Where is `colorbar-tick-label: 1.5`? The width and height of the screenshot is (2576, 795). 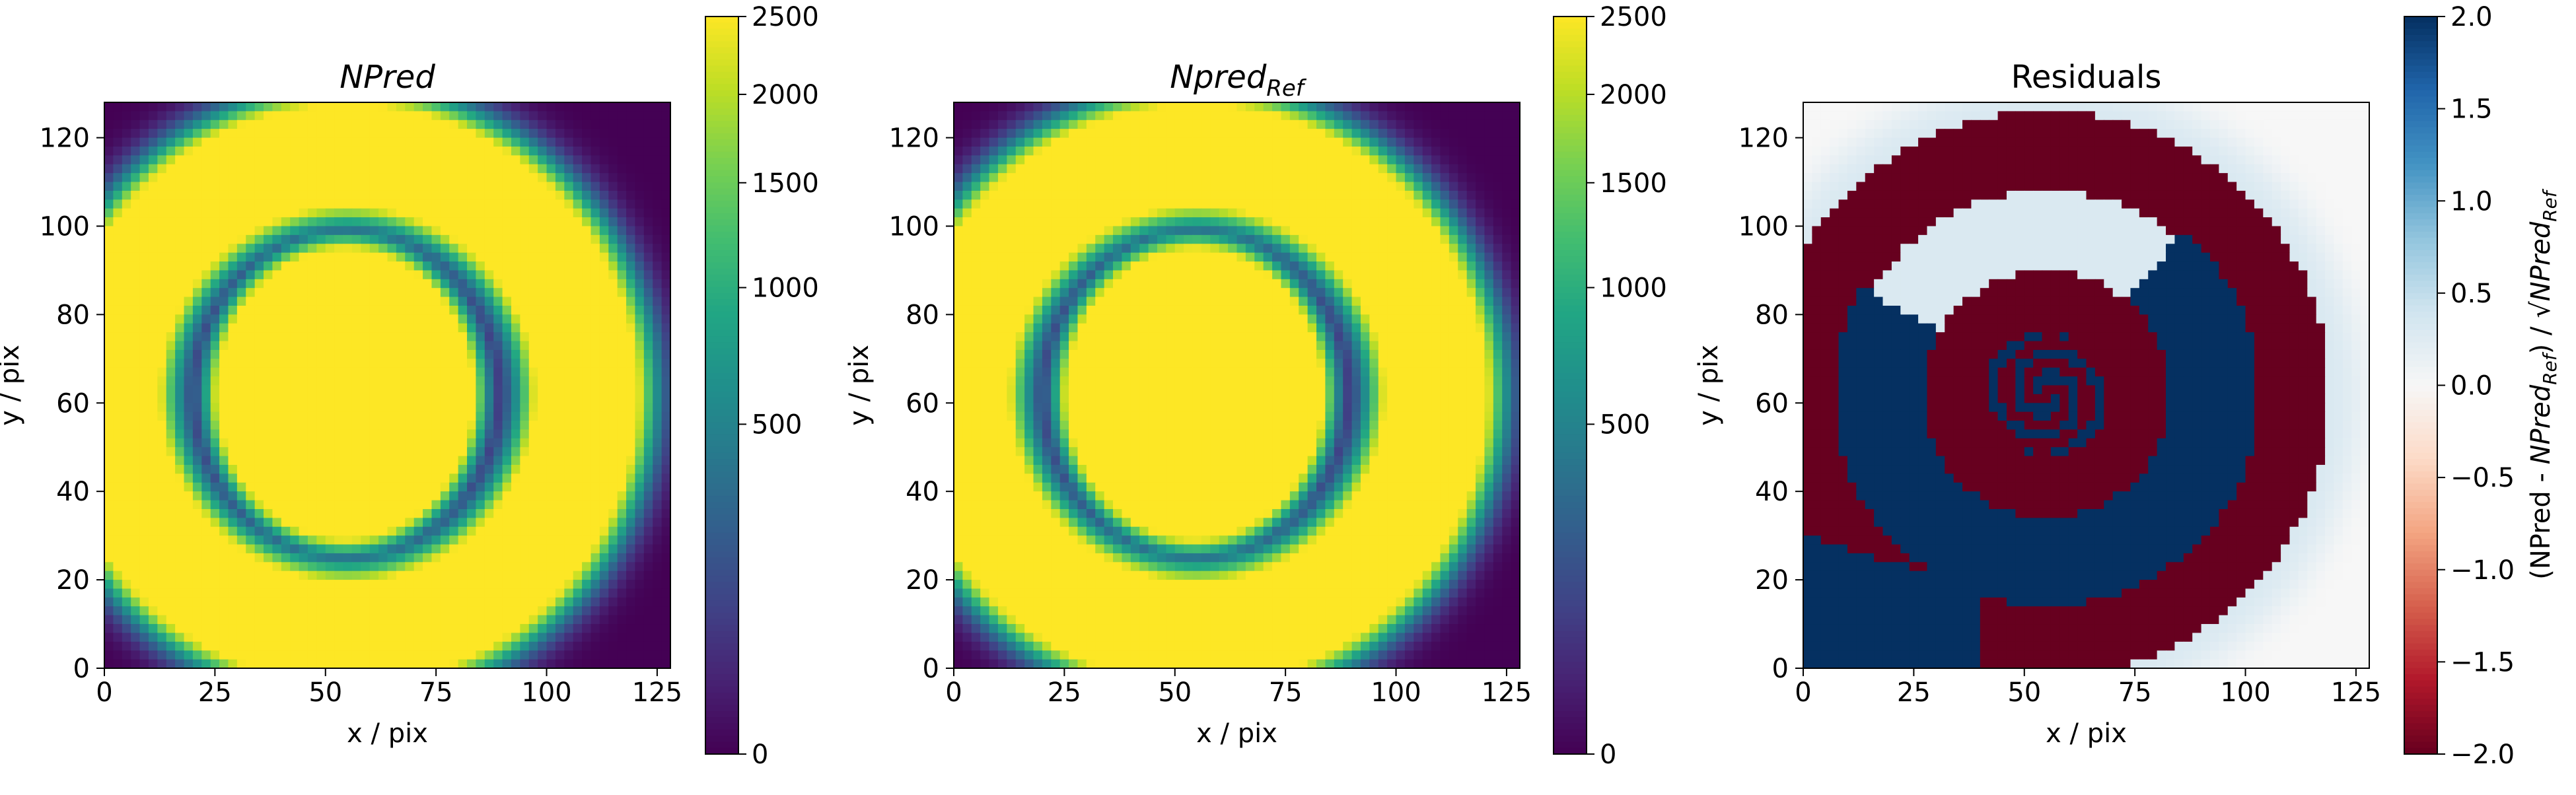
colorbar-tick-label: 1.5 is located at coordinates (2472, 109).